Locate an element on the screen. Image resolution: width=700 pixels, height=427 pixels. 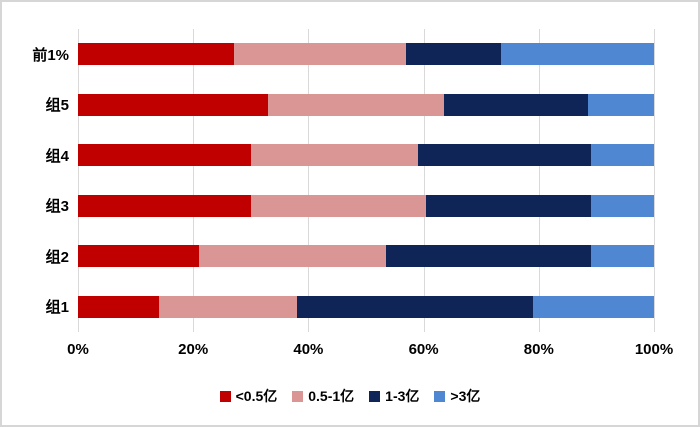
x-tick-label: 60% is located at coordinates (423, 349).